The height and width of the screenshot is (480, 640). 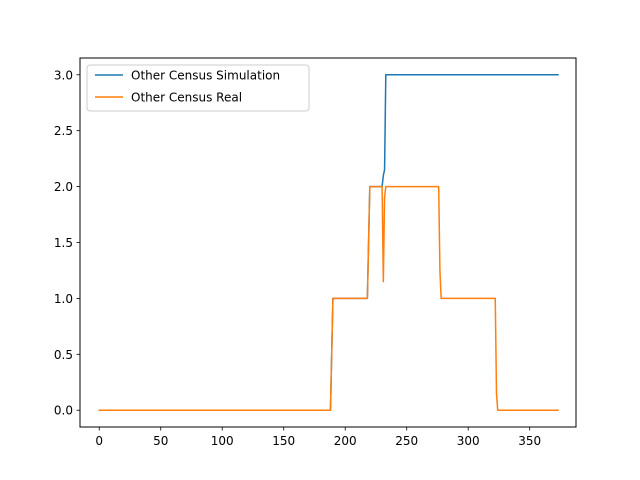 What do you see at coordinates (318, 437) in the screenshot?
I see `x-axis: 0 50 100 150 200 250 300 350` at bounding box center [318, 437].